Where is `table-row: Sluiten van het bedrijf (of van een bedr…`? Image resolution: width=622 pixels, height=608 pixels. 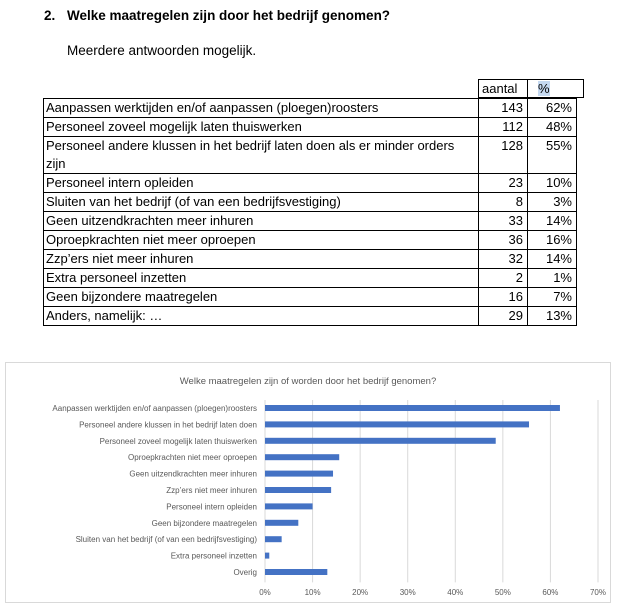
table-row: Sluiten van het bedrijf (of van een bedr… is located at coordinates (310, 202).